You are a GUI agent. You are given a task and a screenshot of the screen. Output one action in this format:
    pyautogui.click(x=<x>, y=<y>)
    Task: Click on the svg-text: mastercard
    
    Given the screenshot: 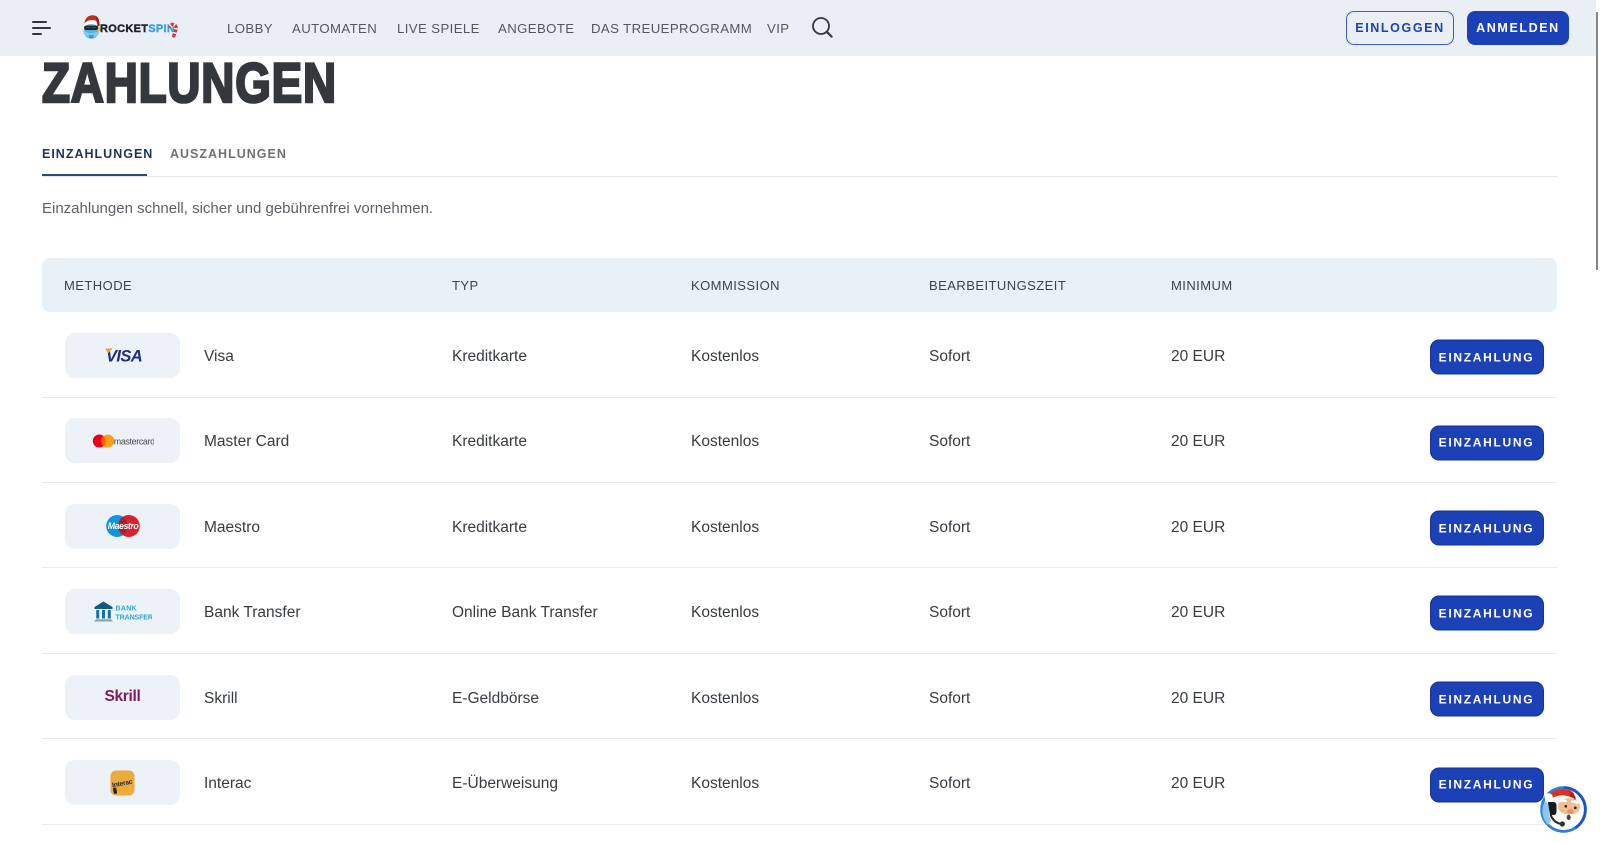 What is the action you would take?
    pyautogui.click(x=133, y=441)
    